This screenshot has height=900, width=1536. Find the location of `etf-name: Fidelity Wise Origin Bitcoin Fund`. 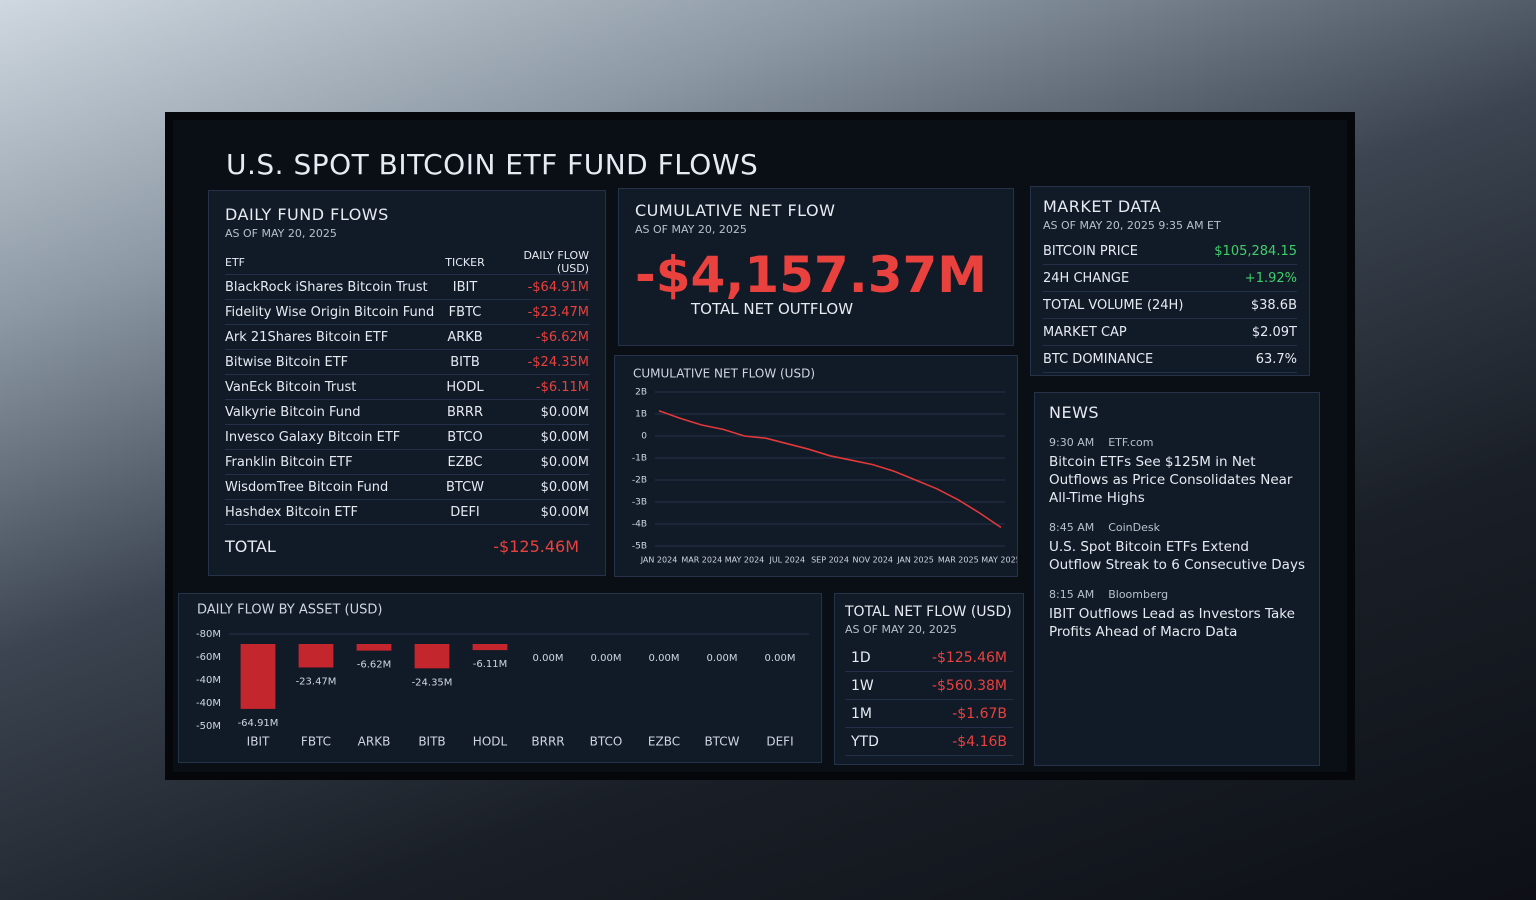

etf-name: Fidelity Wise Origin Bitcoin Fund is located at coordinates (330, 312).